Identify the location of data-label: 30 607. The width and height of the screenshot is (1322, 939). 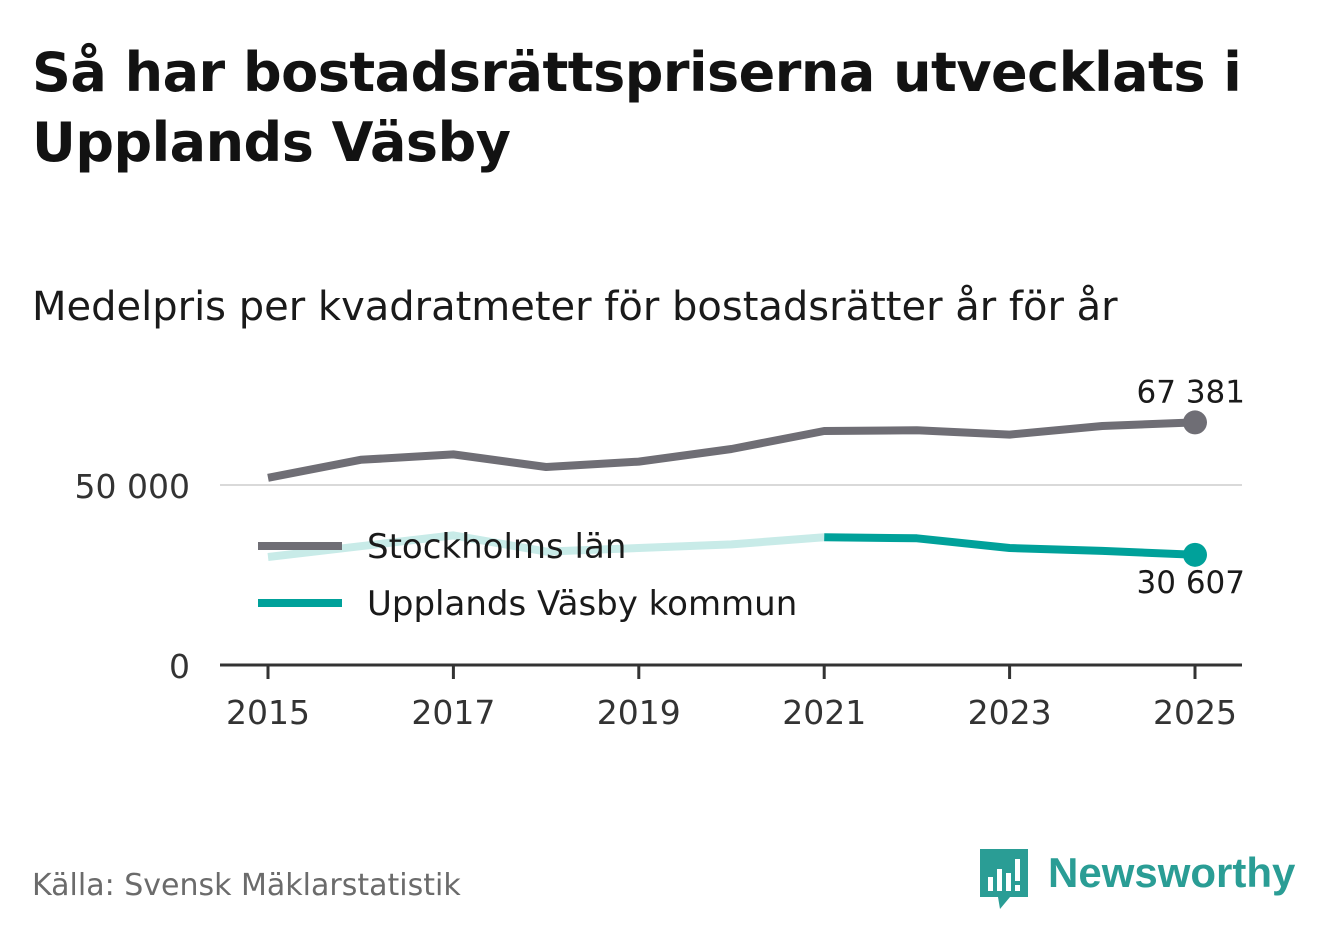
(1191, 583).